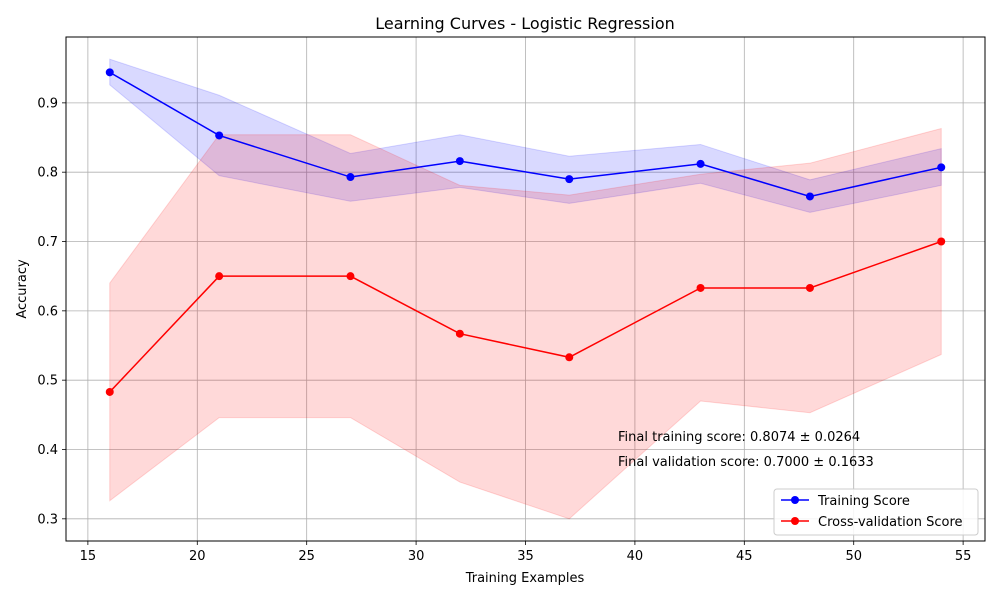 The width and height of the screenshot is (1000, 600). I want to click on legend: Training Score Cross-validation Score, so click(876, 512).